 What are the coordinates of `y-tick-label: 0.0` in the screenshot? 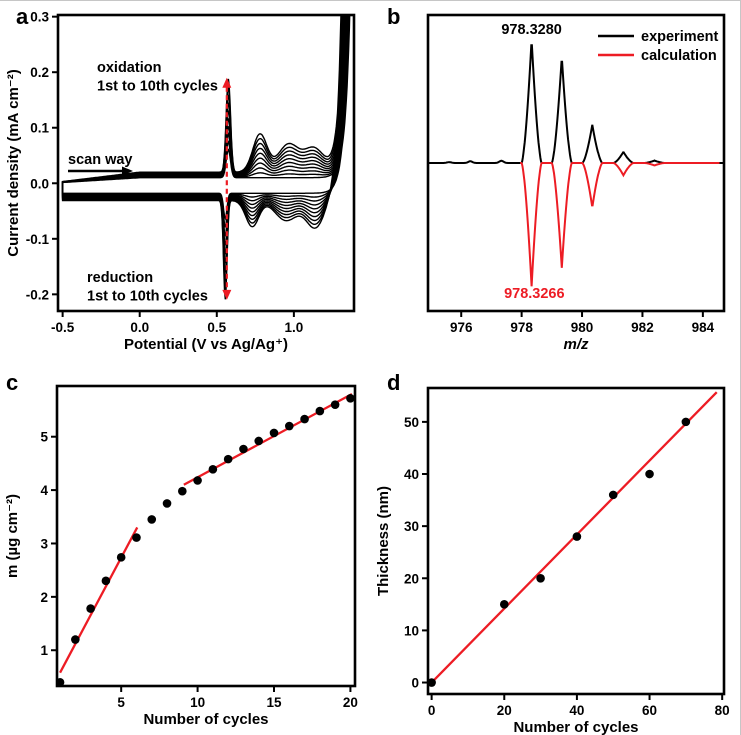 It's located at (39, 183).